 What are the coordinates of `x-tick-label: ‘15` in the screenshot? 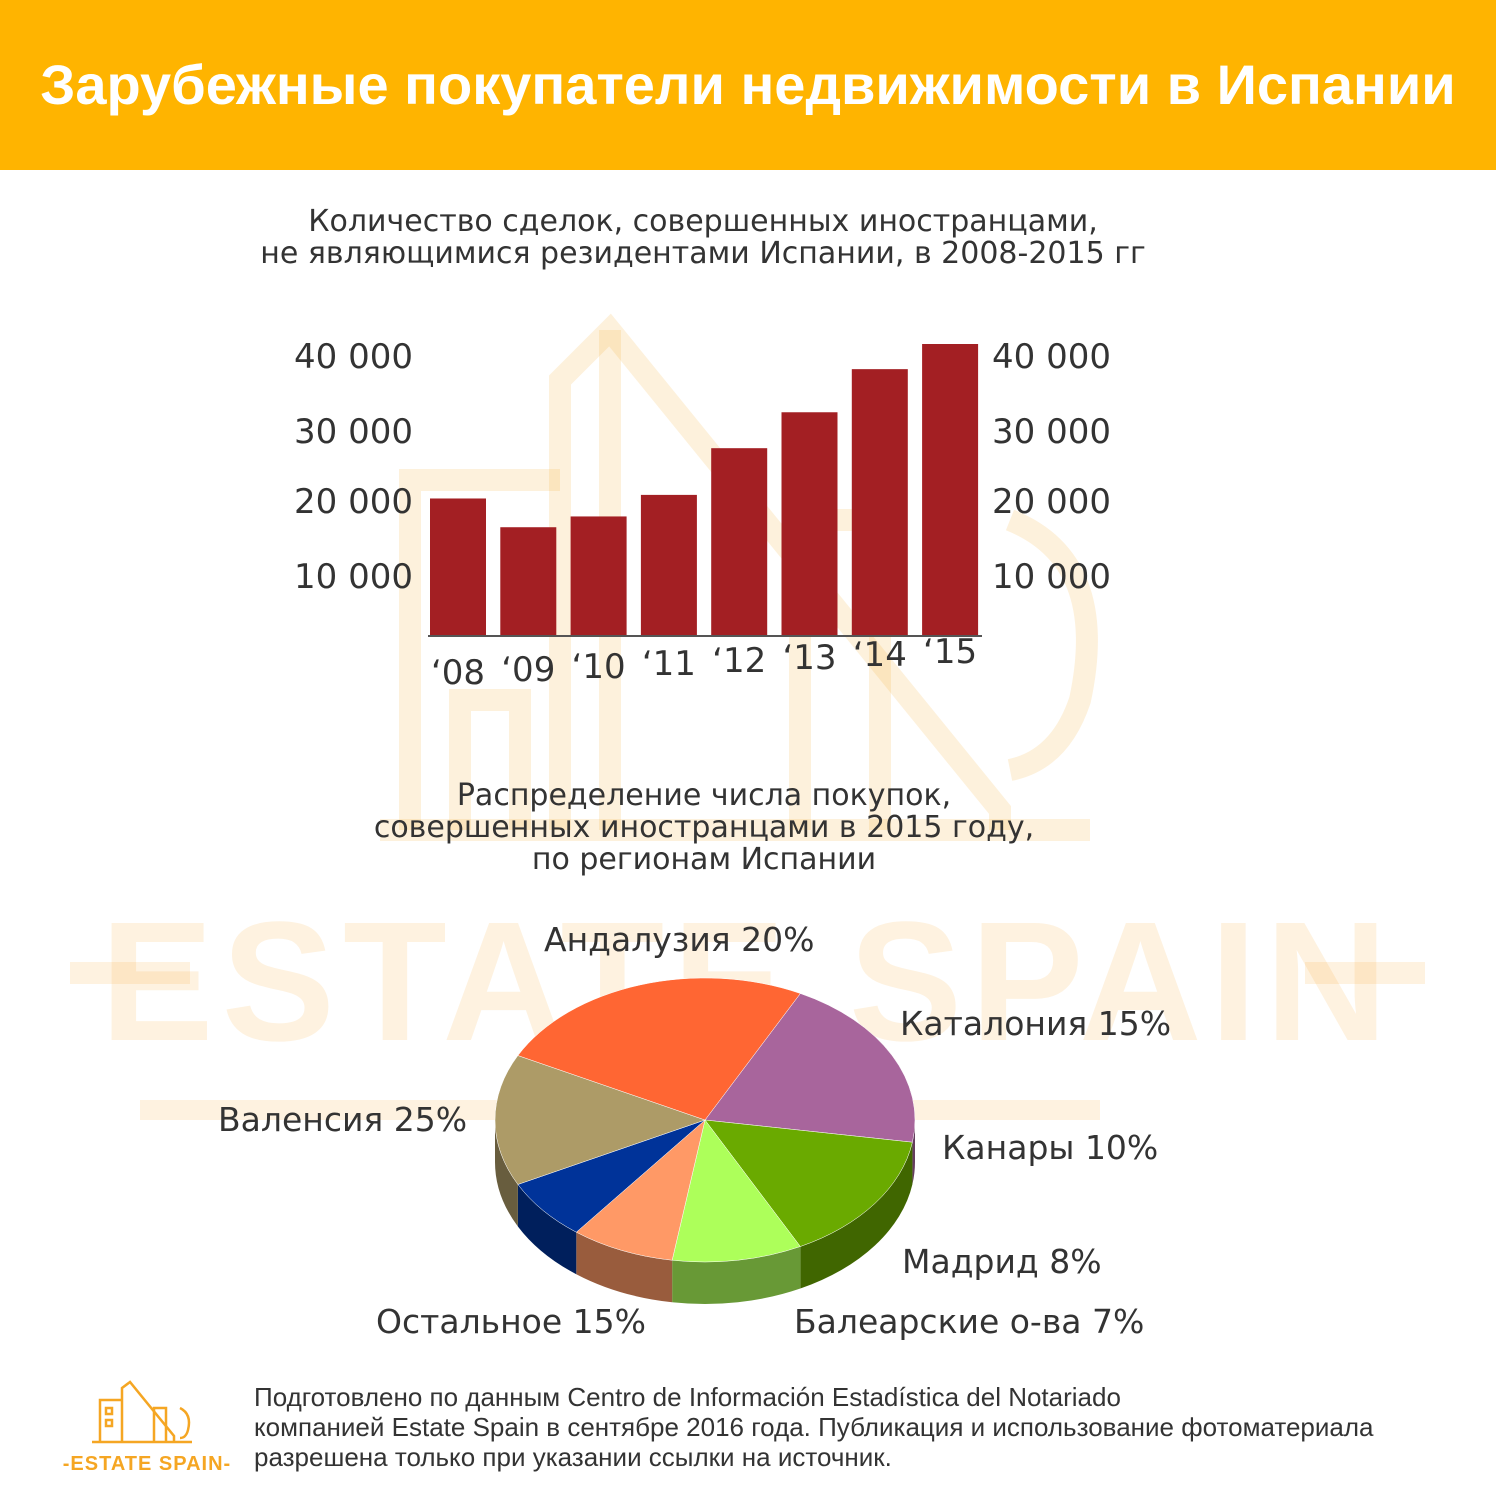 It's located at (950, 652).